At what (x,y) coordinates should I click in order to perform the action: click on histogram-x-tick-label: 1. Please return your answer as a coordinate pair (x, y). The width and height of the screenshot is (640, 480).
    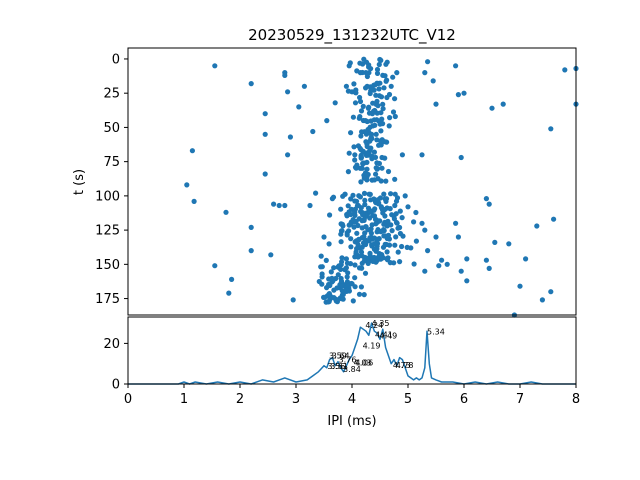
    Looking at the image, I should click on (184, 399).